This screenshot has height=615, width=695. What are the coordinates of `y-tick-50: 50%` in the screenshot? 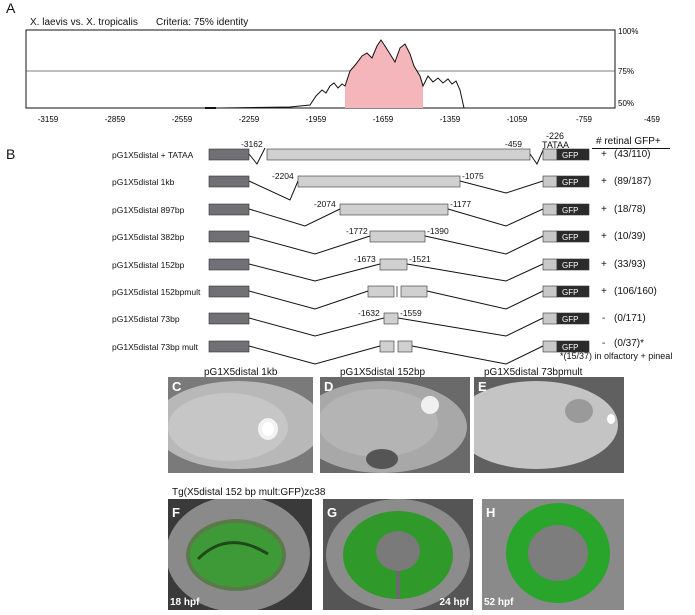 It's located at (626, 103).